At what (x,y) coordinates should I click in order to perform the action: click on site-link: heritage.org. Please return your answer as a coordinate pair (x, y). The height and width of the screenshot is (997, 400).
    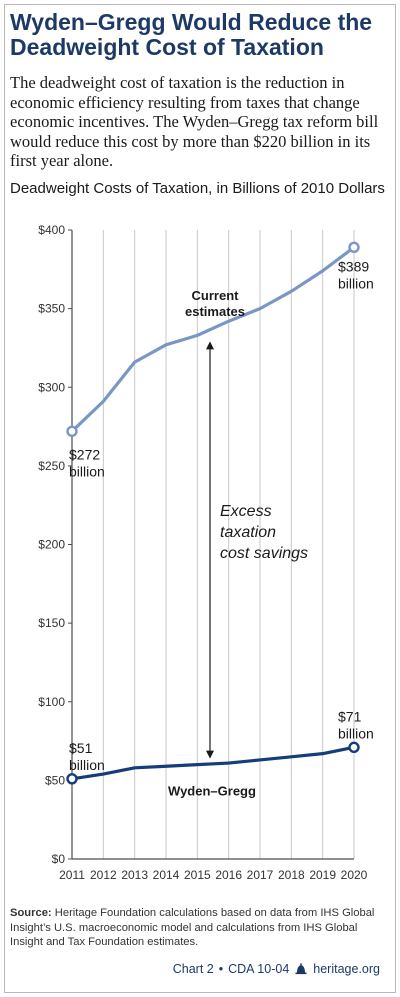
    Looking at the image, I should click on (346, 969).